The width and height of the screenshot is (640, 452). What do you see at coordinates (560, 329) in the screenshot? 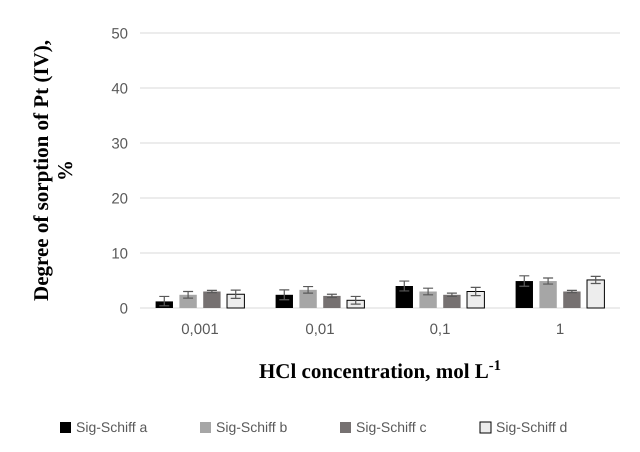
I see `x-tick-label: 1` at bounding box center [560, 329].